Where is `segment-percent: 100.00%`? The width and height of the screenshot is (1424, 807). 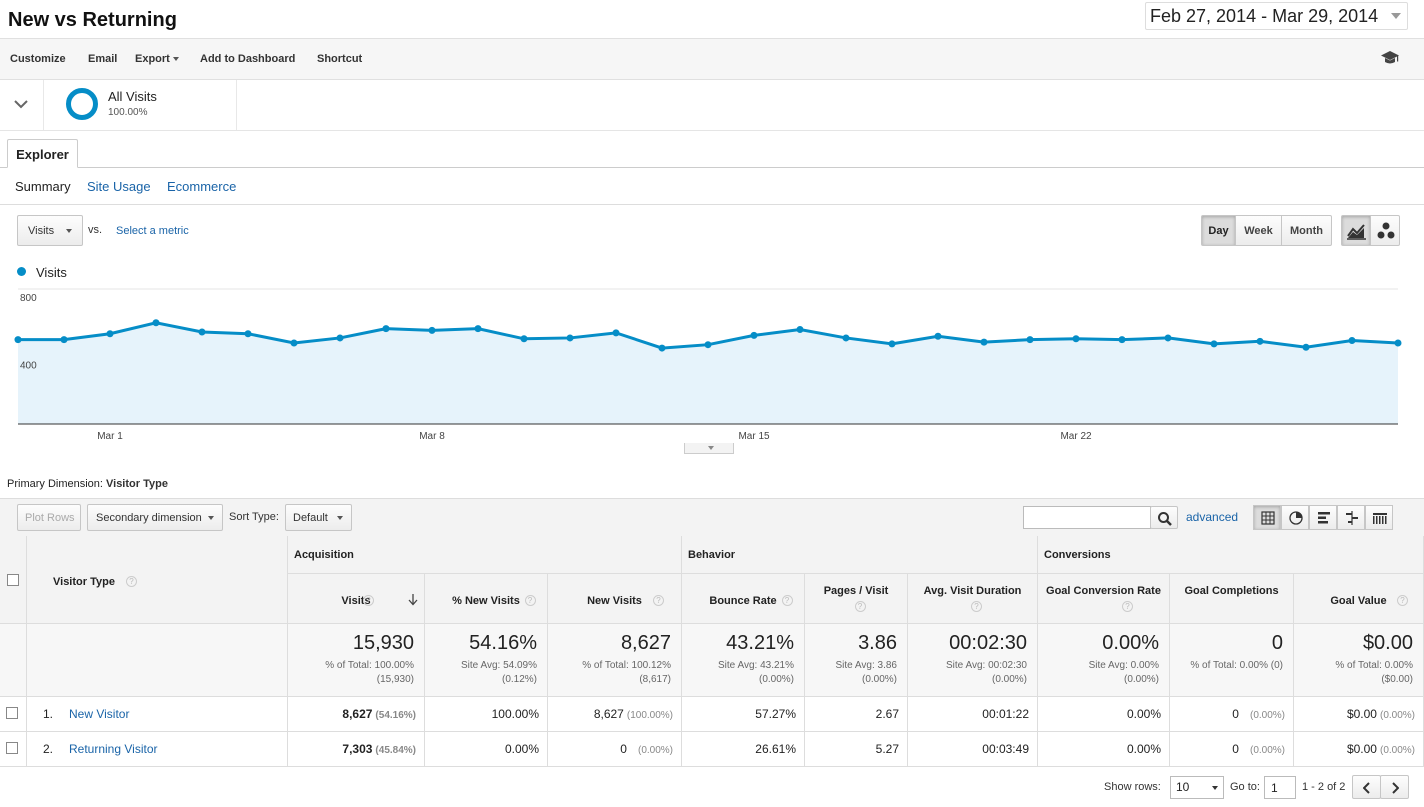
segment-percent: 100.00% is located at coordinates (128, 112).